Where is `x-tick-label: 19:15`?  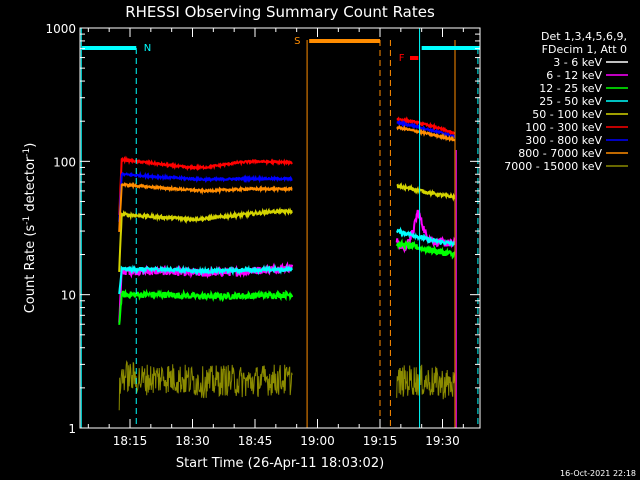 x-tick-label: 19:15 is located at coordinates (380, 441).